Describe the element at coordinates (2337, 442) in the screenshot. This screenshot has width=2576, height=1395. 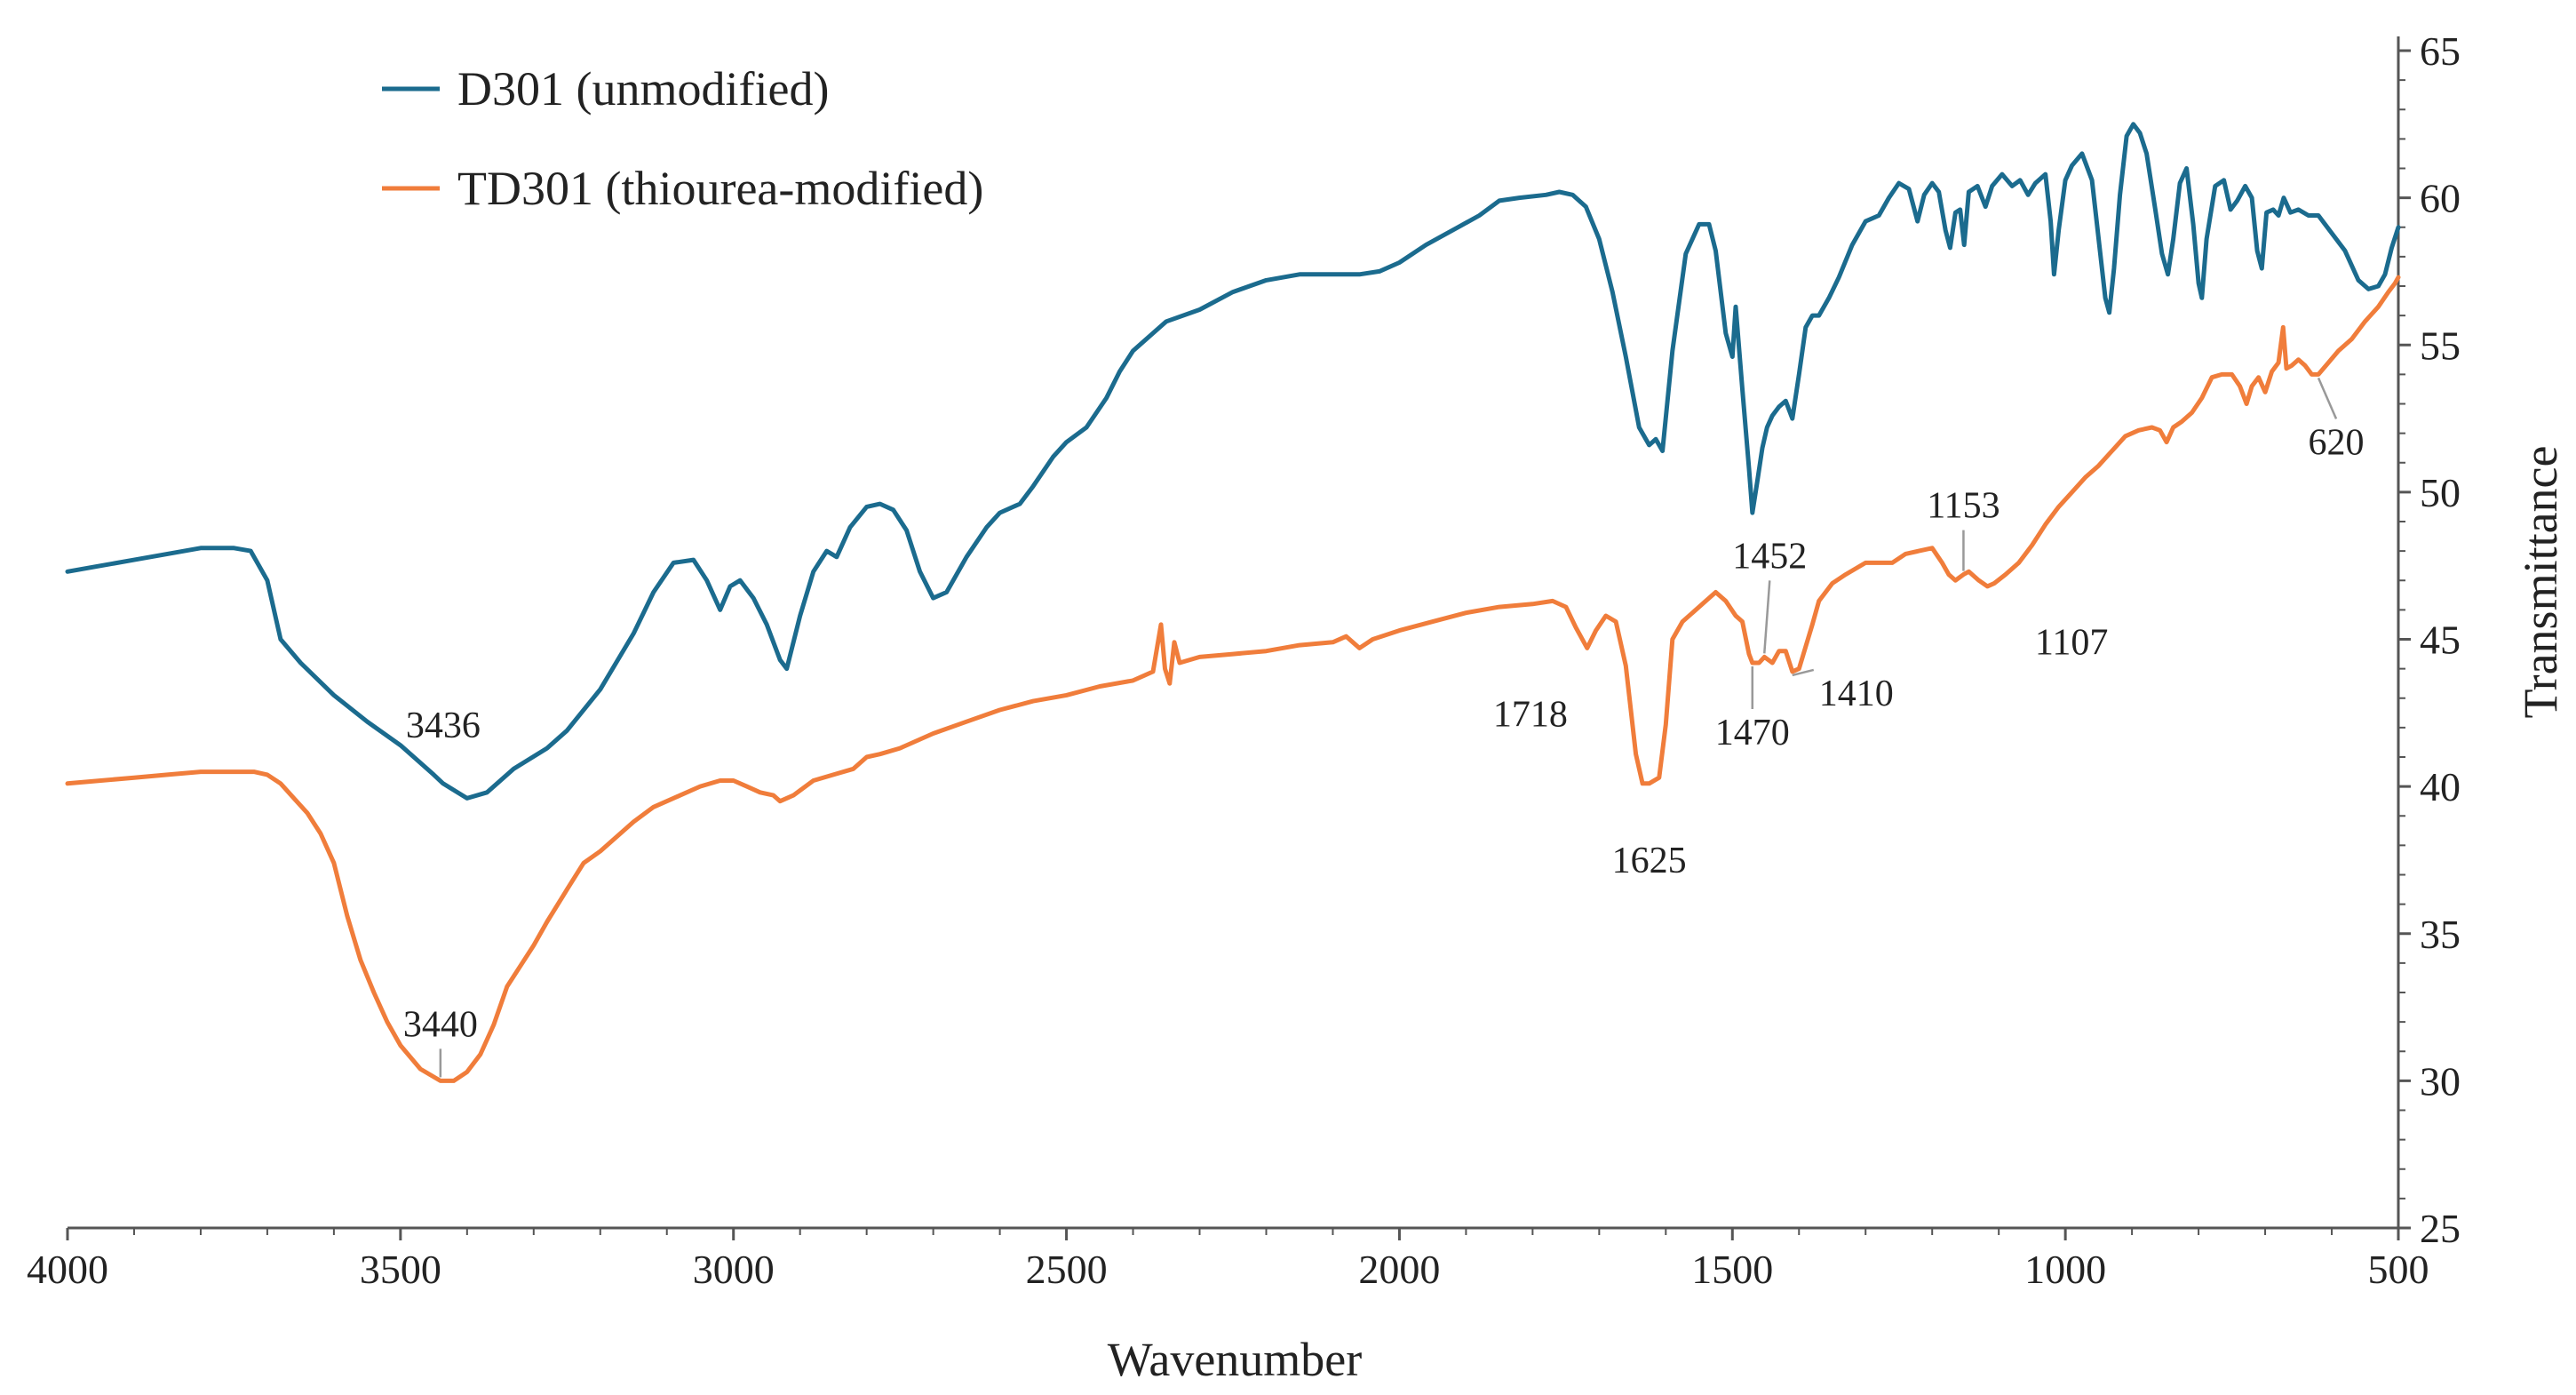
I see `peak-label-620: 620` at that location.